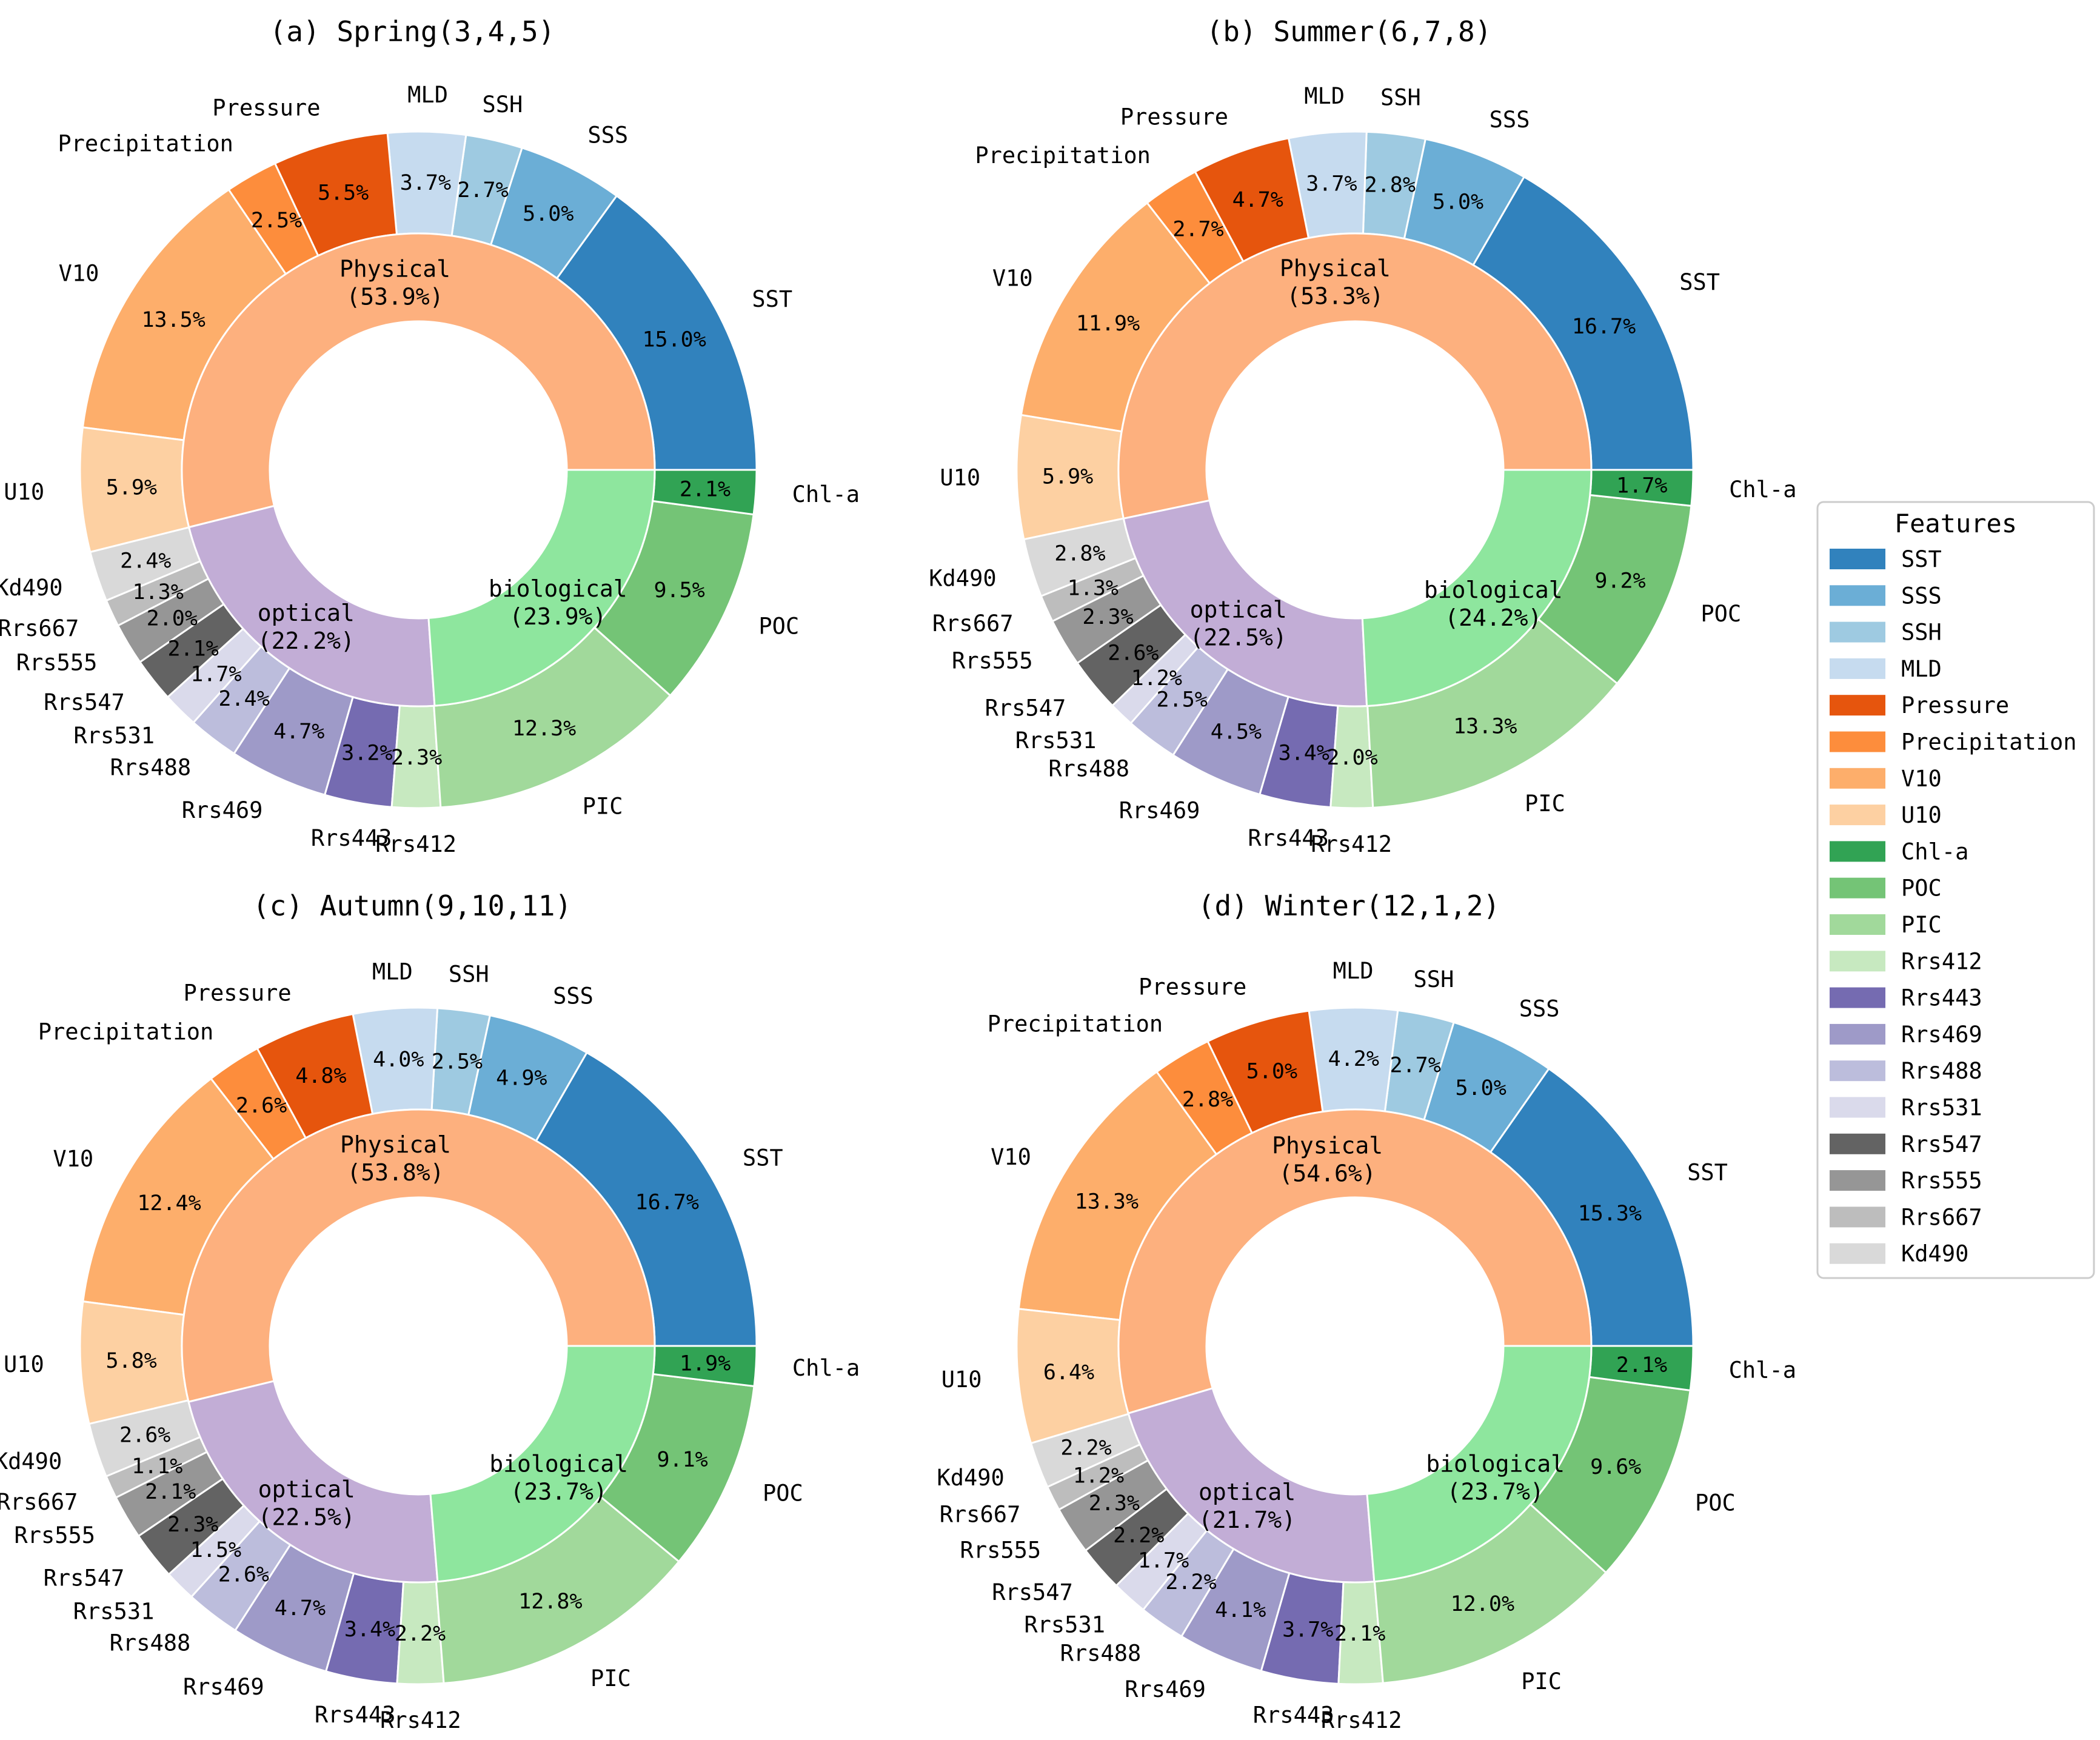  I want to click on legend-label: Chl-a, so click(1934, 851).